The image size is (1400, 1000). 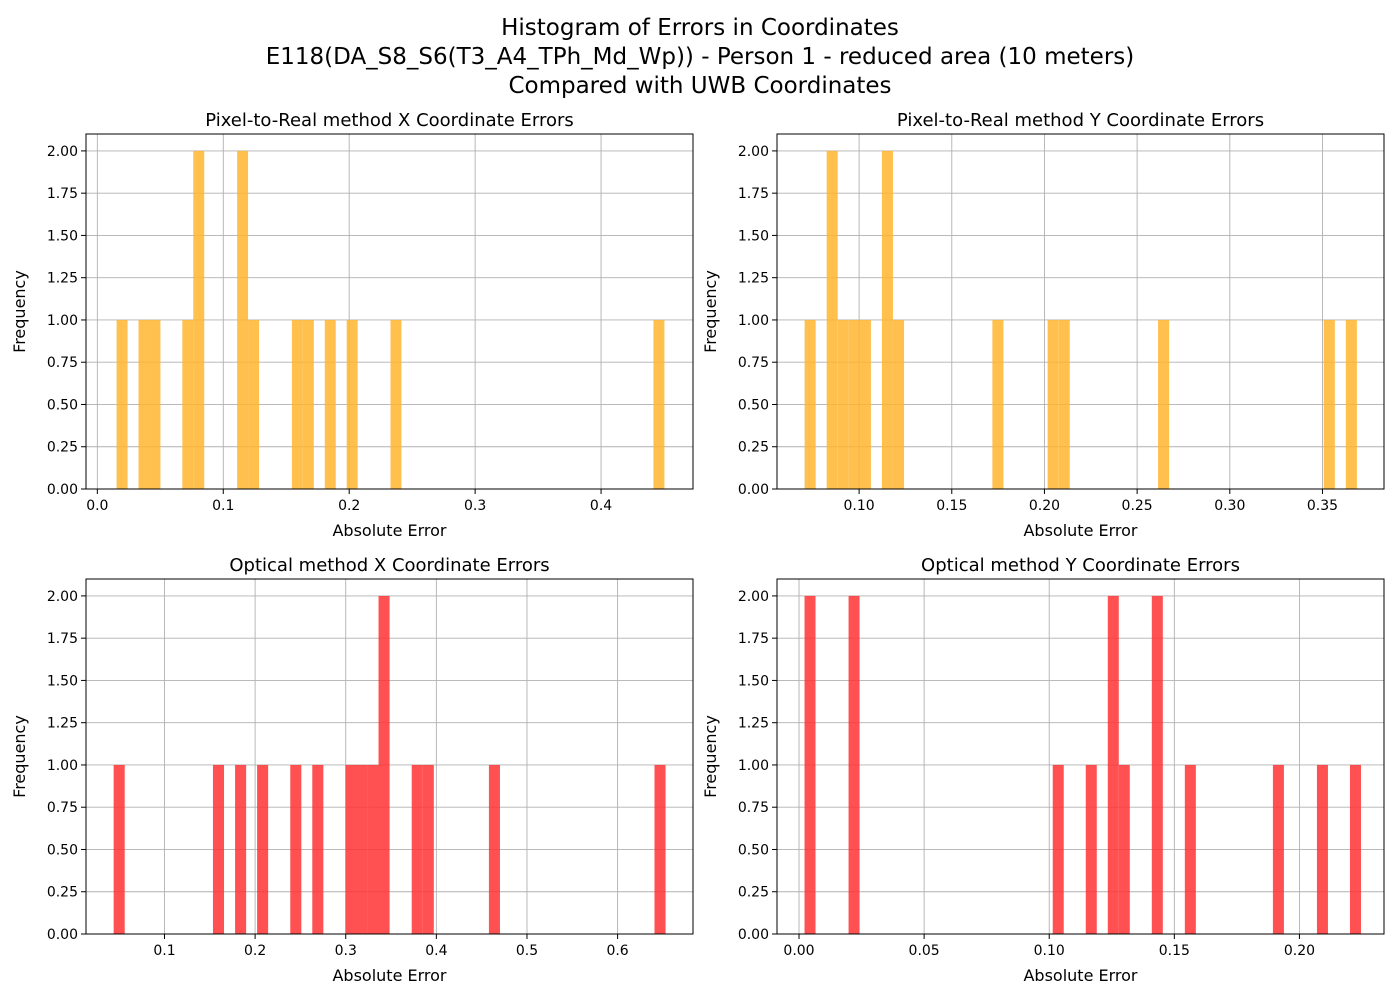 I want to click on panel-title: Optical method X Coordinate Errors, so click(x=389, y=565).